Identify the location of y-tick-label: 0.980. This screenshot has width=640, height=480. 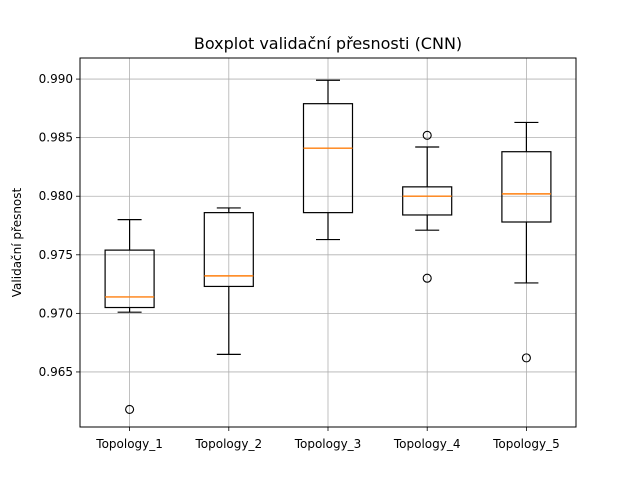
(56, 196).